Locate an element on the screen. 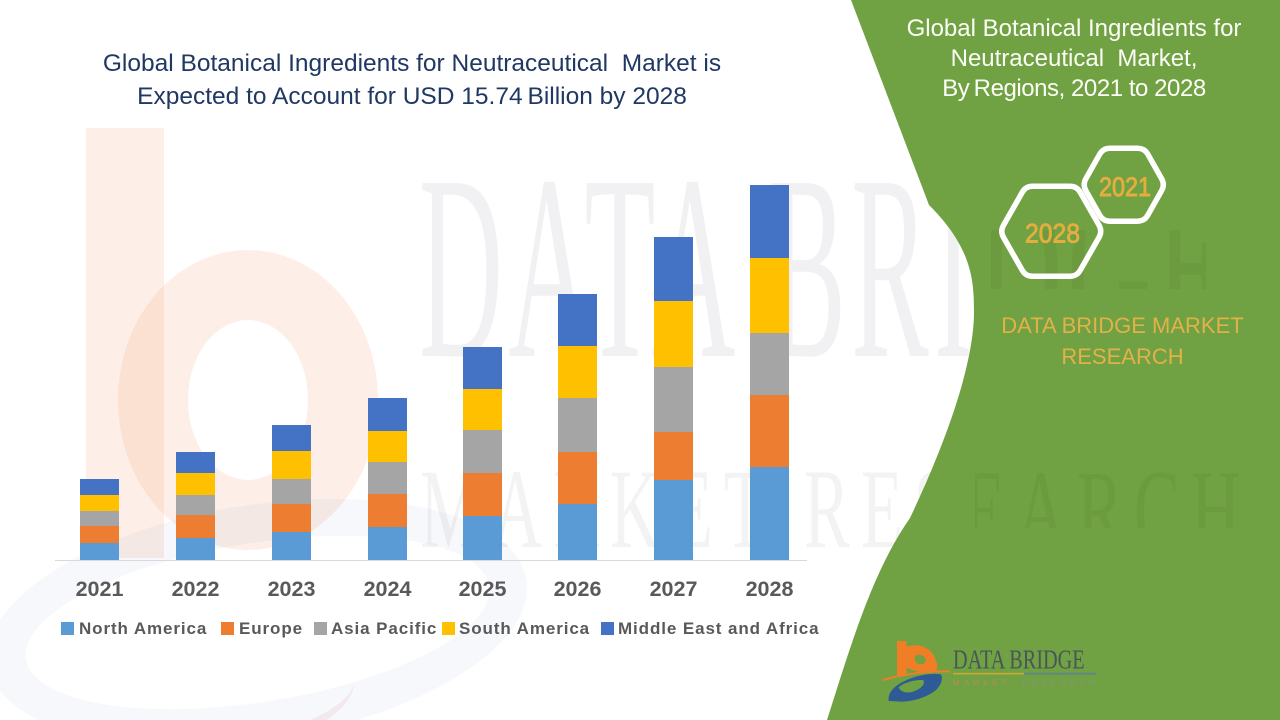 The height and width of the screenshot is (720, 1280). svg-text: 2021 is located at coordinates (1125, 187).